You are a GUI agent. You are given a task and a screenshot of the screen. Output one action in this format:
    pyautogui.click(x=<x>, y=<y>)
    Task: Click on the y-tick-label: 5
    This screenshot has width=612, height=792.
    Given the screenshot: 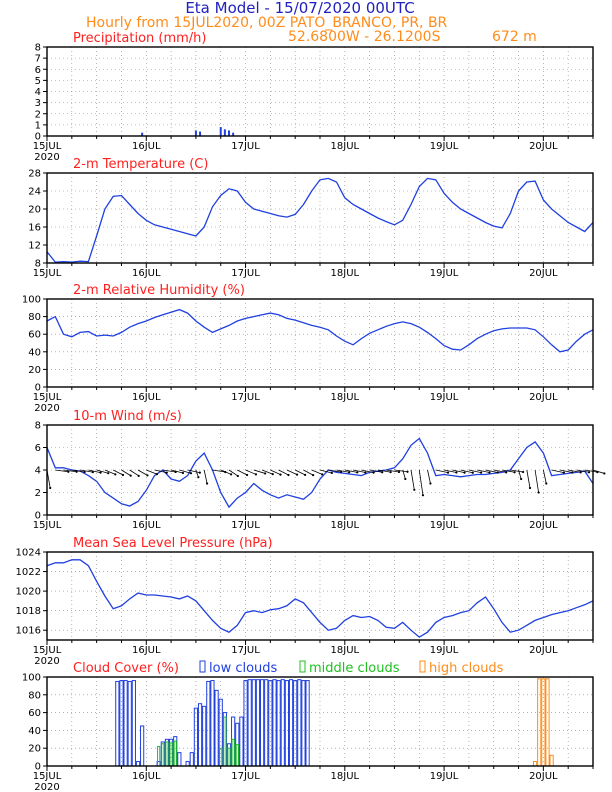 What is the action you would take?
    pyautogui.click(x=38, y=81)
    